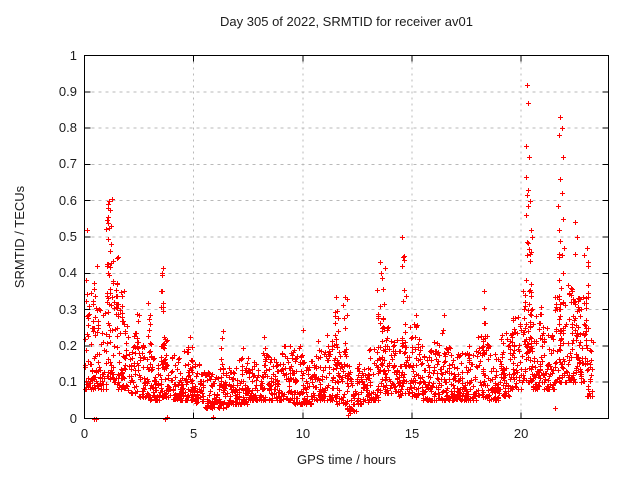 This screenshot has width=640, height=480. I want to click on y-tick-label: 1, so click(73, 55).